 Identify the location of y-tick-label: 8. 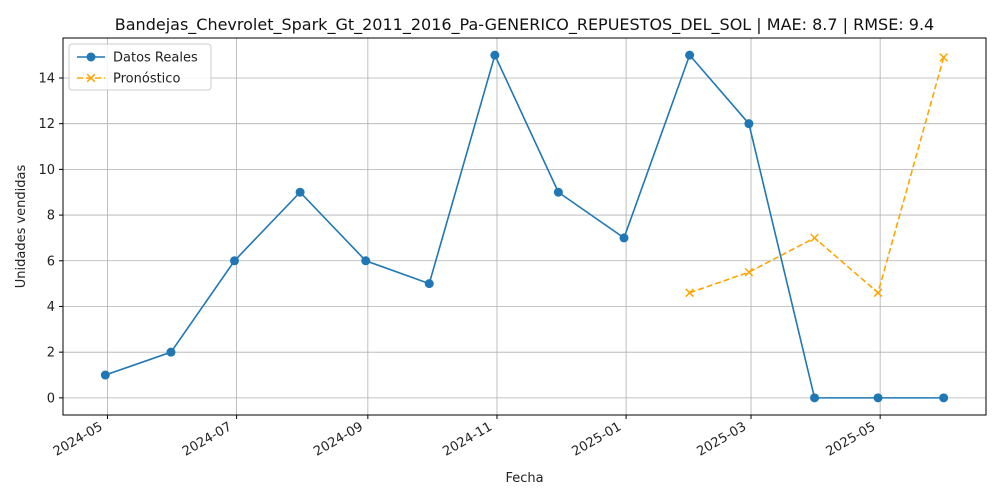
(51, 216).